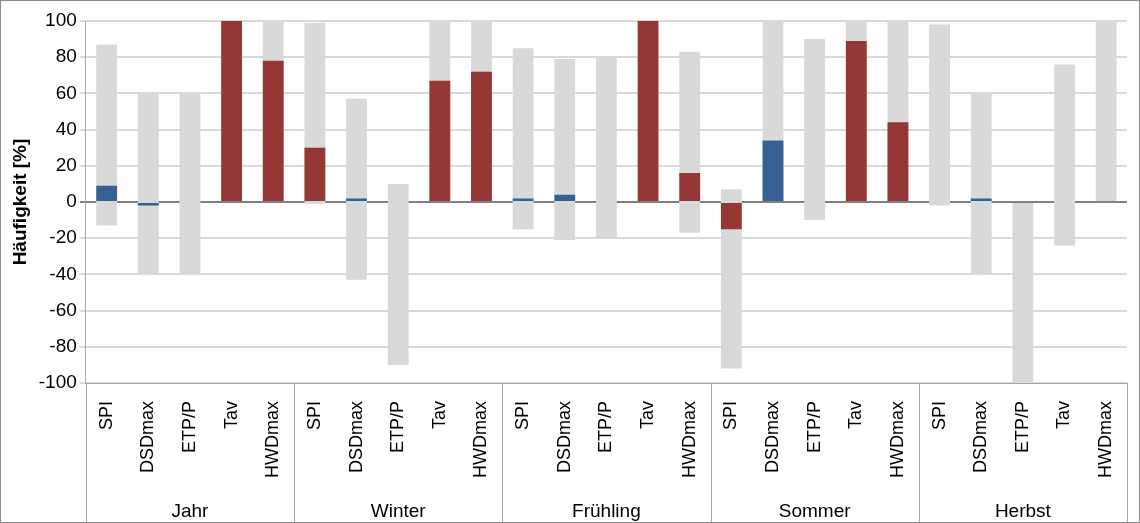 The height and width of the screenshot is (523, 1140). Describe the element at coordinates (66, 165) in the screenshot. I see `y-tick-label: 20` at that location.